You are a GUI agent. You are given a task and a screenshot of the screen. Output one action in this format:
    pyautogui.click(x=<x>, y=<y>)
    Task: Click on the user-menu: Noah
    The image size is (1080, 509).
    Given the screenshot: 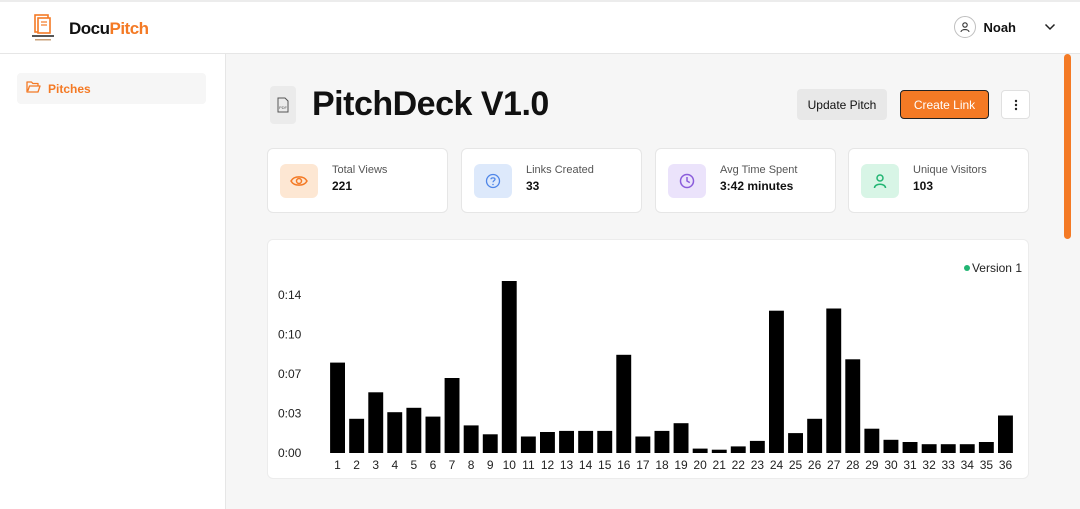 What is the action you would take?
    pyautogui.click(x=1005, y=27)
    